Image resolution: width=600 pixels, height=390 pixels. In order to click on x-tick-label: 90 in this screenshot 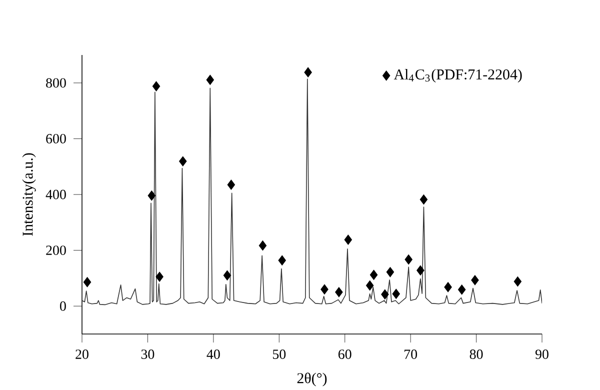, I will do `click(541, 354)`.